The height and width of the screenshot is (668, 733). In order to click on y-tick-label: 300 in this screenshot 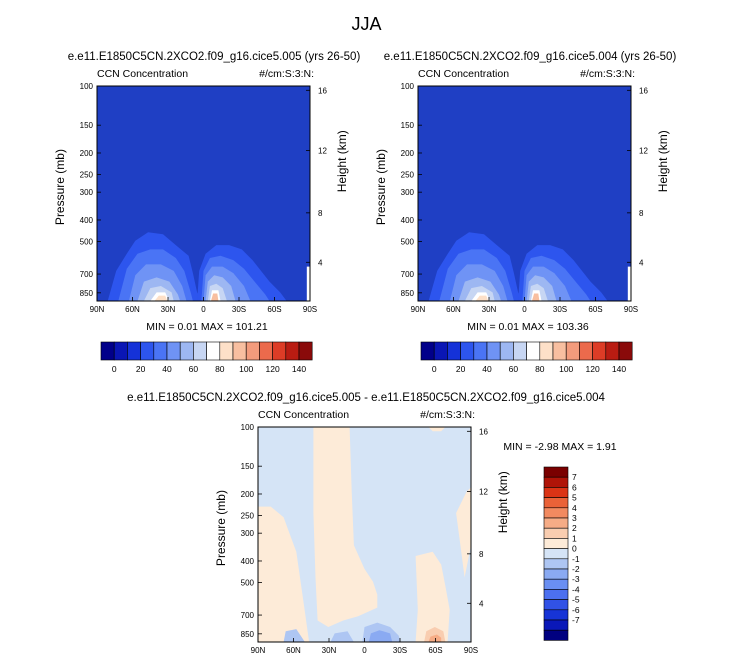, I will do `click(87, 192)`.